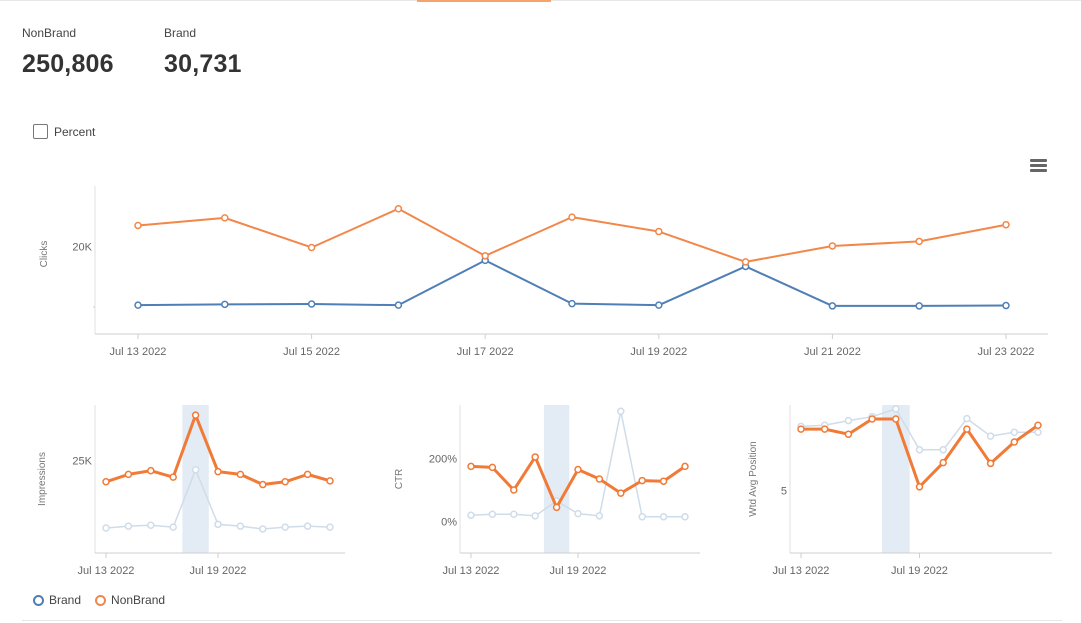 The width and height of the screenshot is (1081, 623). What do you see at coordinates (42, 479) in the screenshot?
I see `y-axis-label: Impressions` at bounding box center [42, 479].